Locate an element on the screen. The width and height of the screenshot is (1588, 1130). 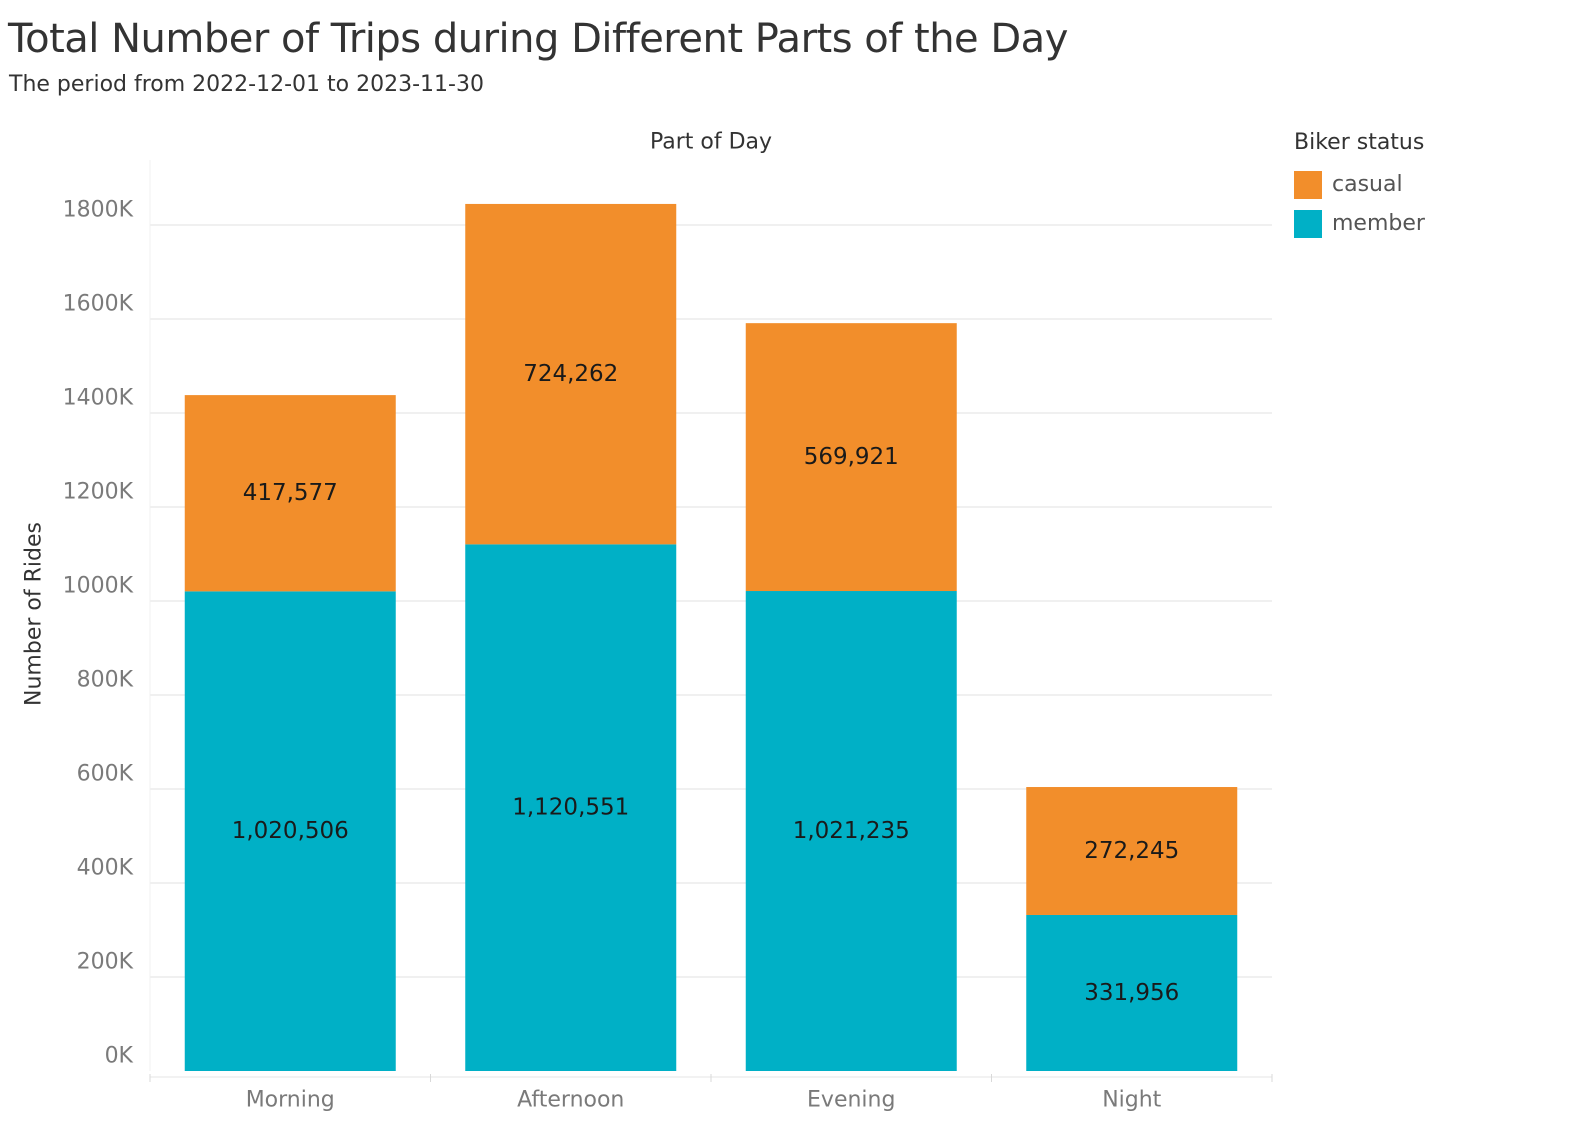
legend-label-member: member is located at coordinates (1378, 223).